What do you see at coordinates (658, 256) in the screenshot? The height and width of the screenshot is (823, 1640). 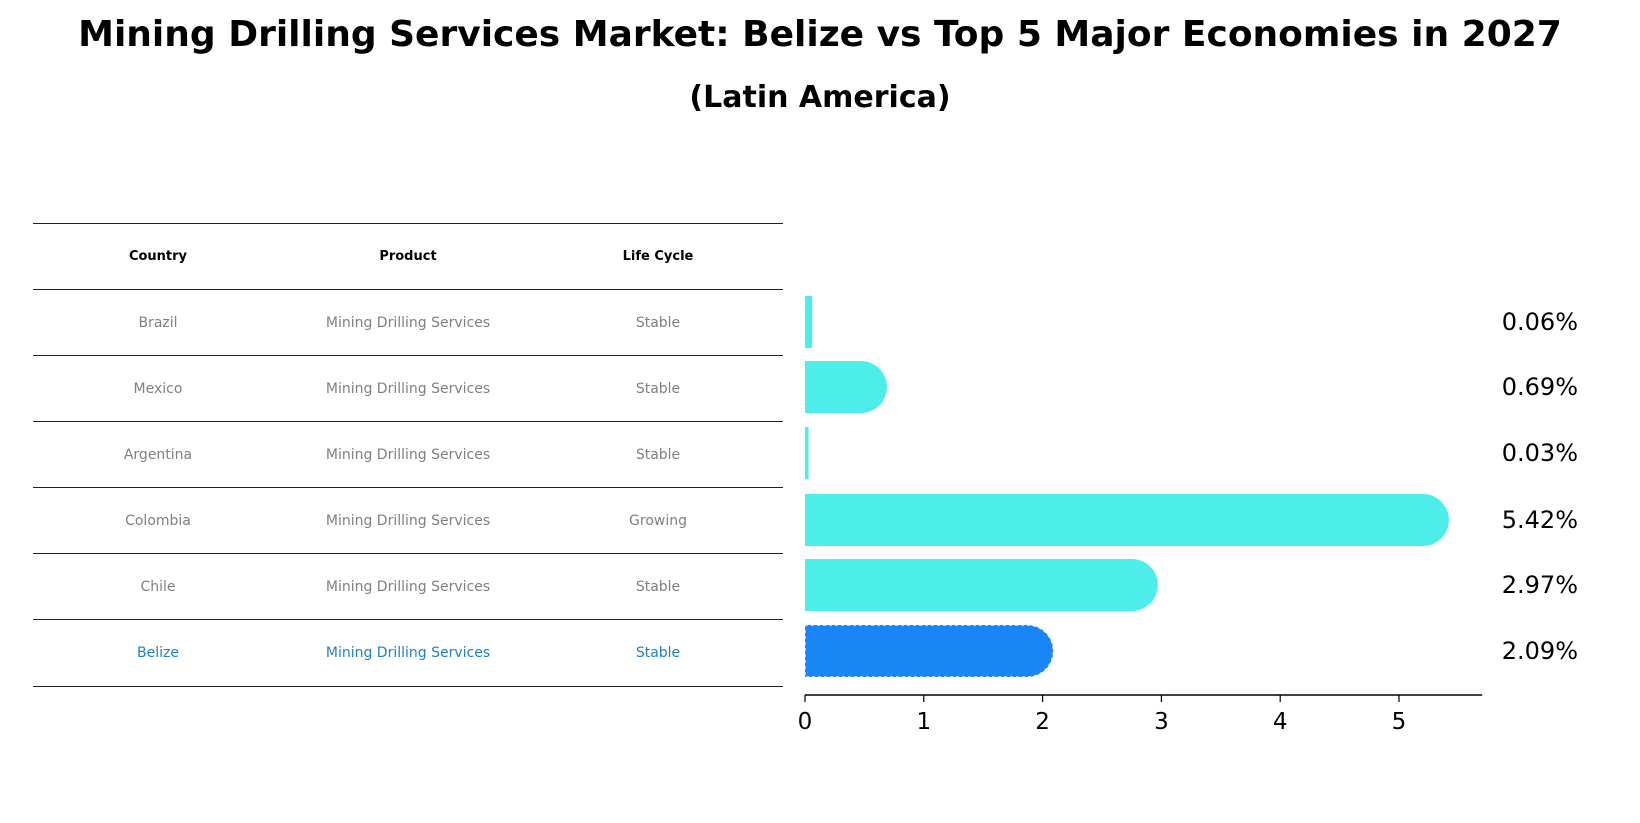 I see `header-life-cycle: Life Cycle` at bounding box center [658, 256].